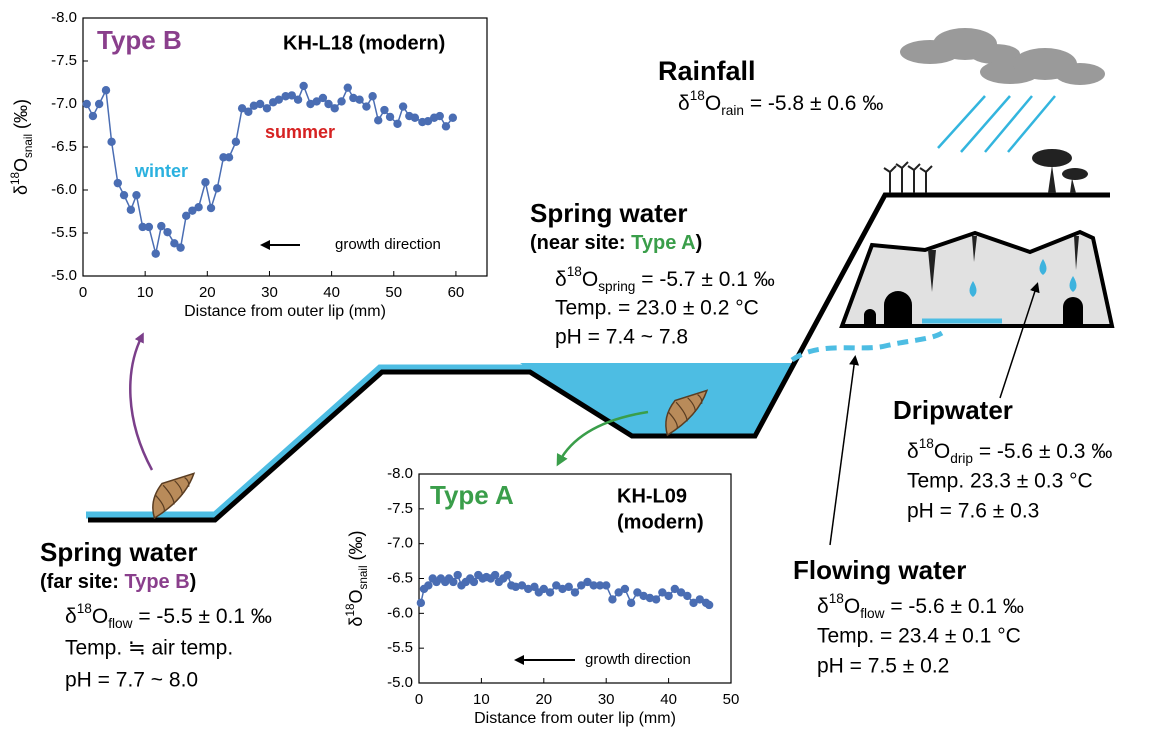  I want to click on water-line, so click(309, 441).